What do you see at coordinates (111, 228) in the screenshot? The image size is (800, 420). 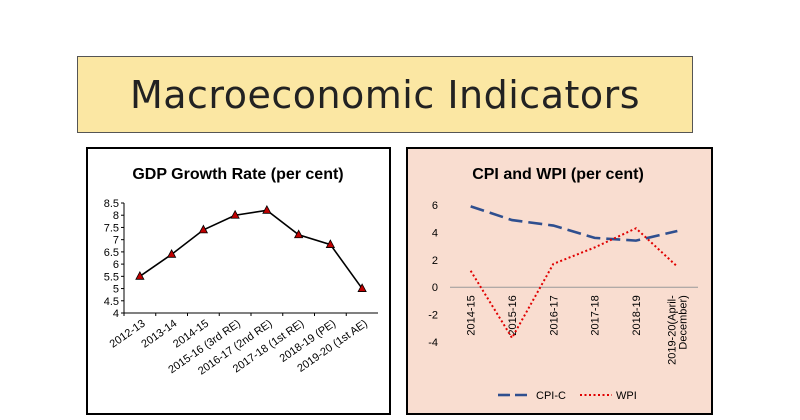 I see `gdp-y-tick-label: 7.5` at bounding box center [111, 228].